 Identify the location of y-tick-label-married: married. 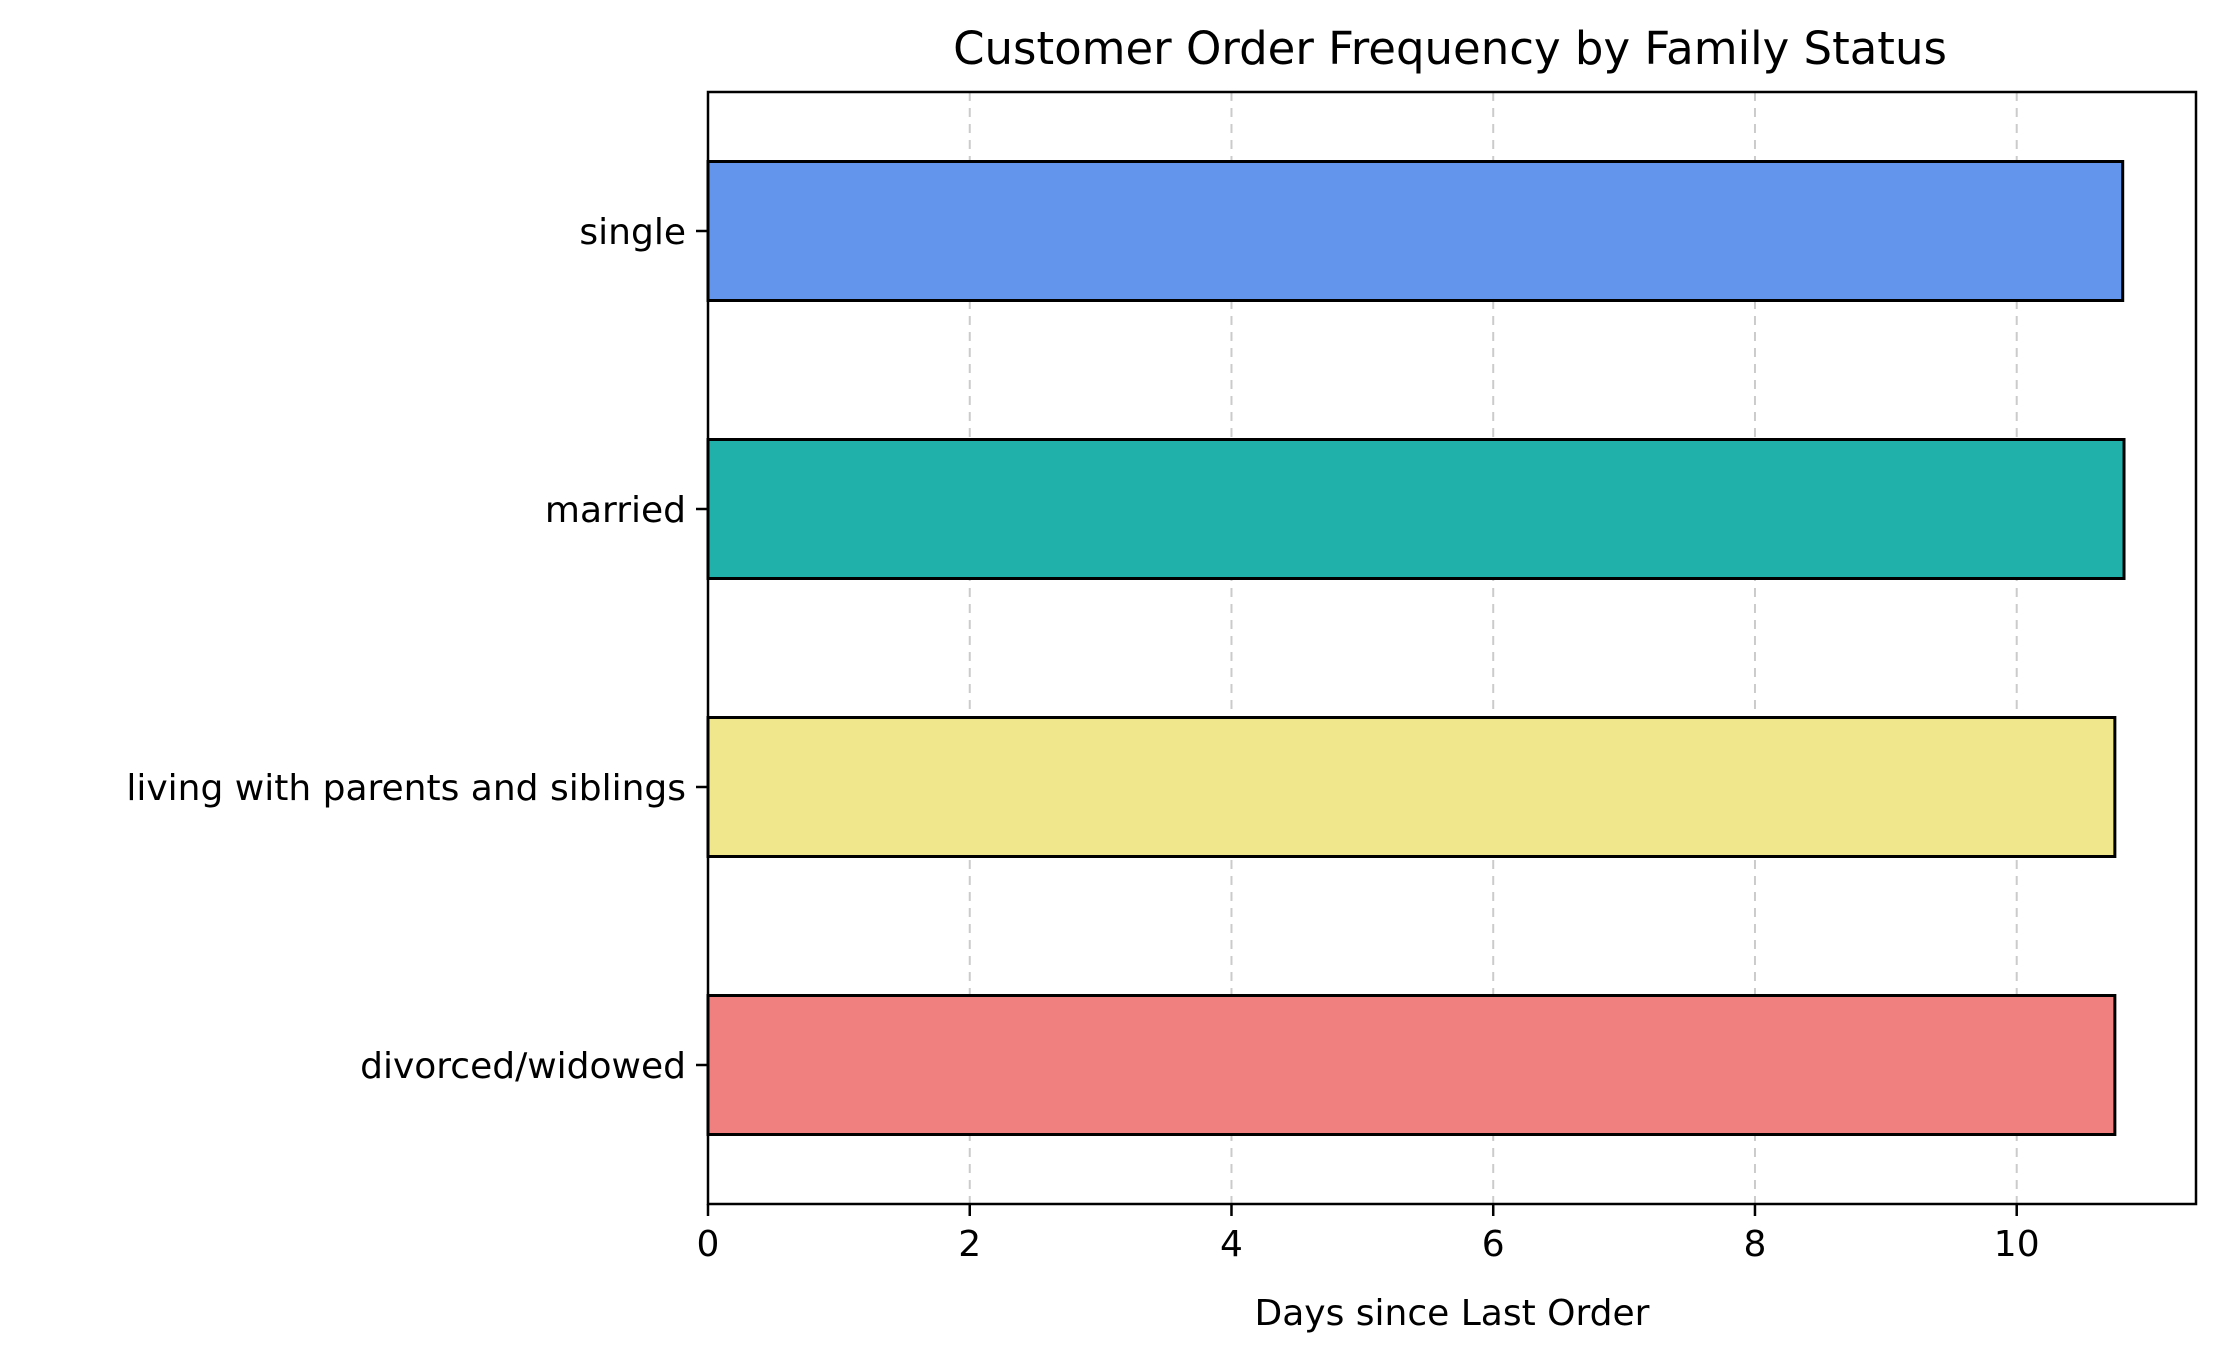
(615, 510).